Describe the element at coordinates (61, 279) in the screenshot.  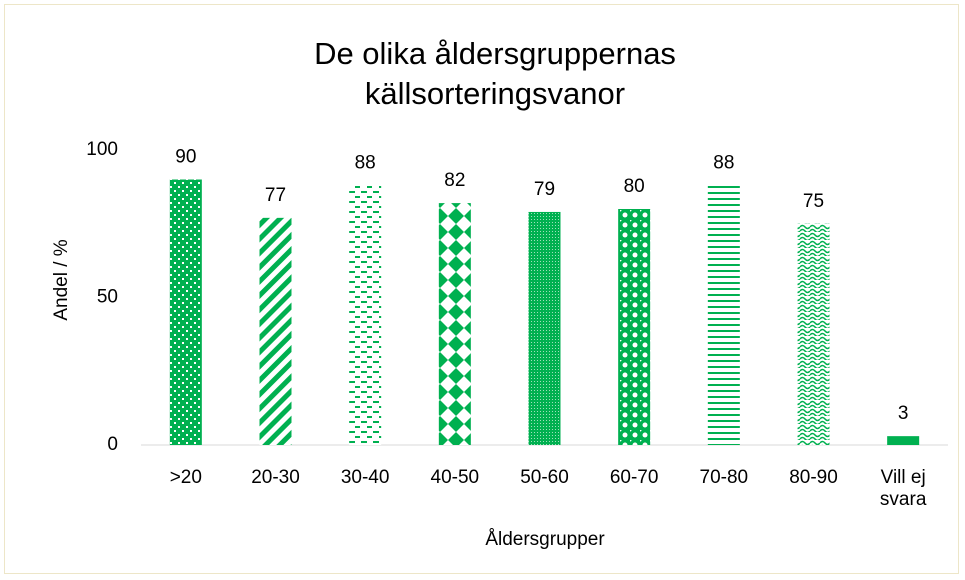
I see `y-axis-label: Andel / %` at that location.